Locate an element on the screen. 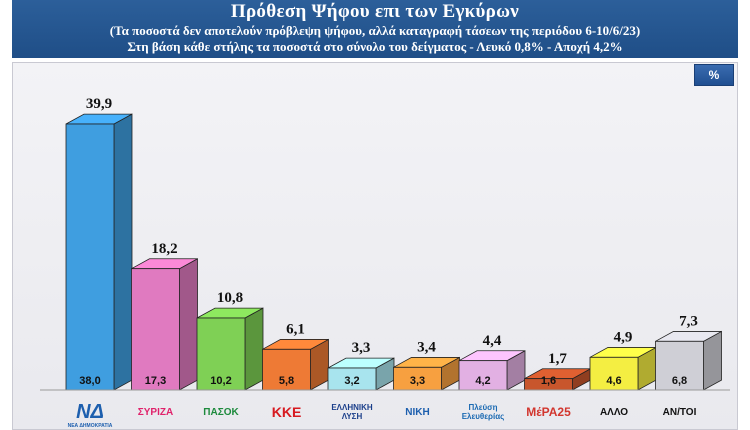 The height and width of the screenshot is (430, 750). base-value-label-2: 10,2 is located at coordinates (220, 381).